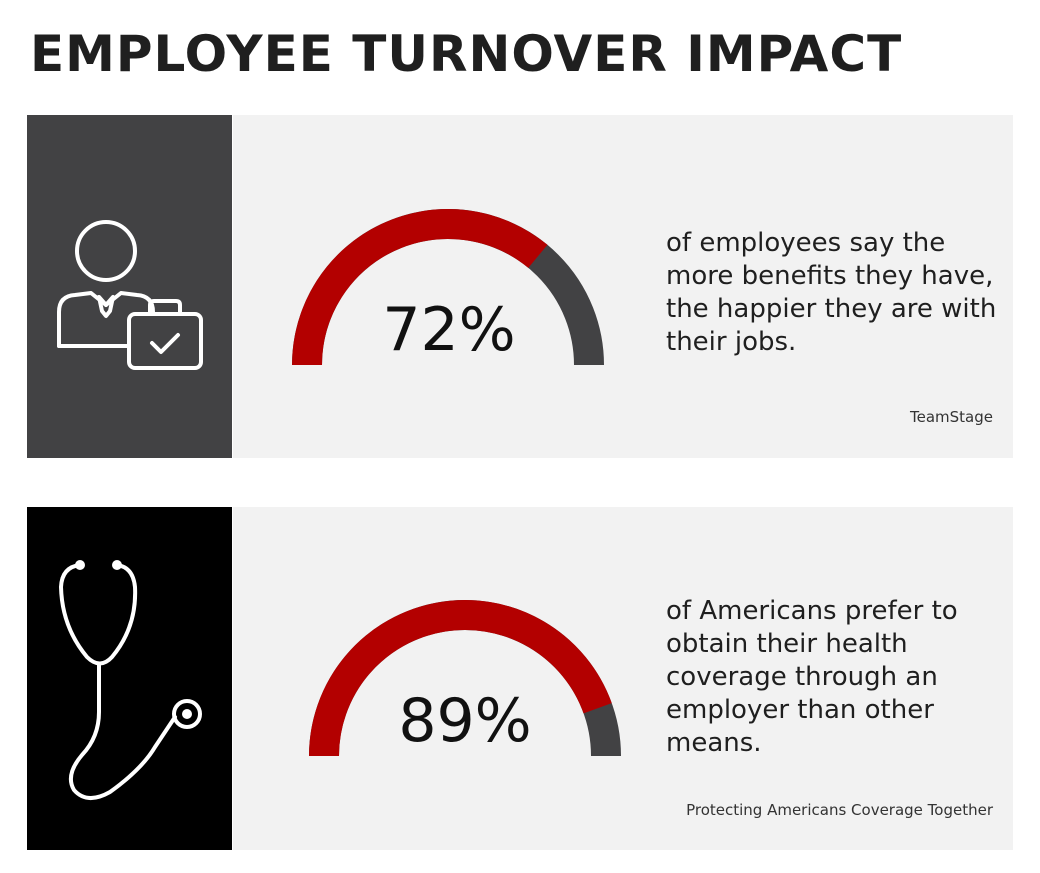  I want to click on source-label: TeamStage, so click(951, 417).